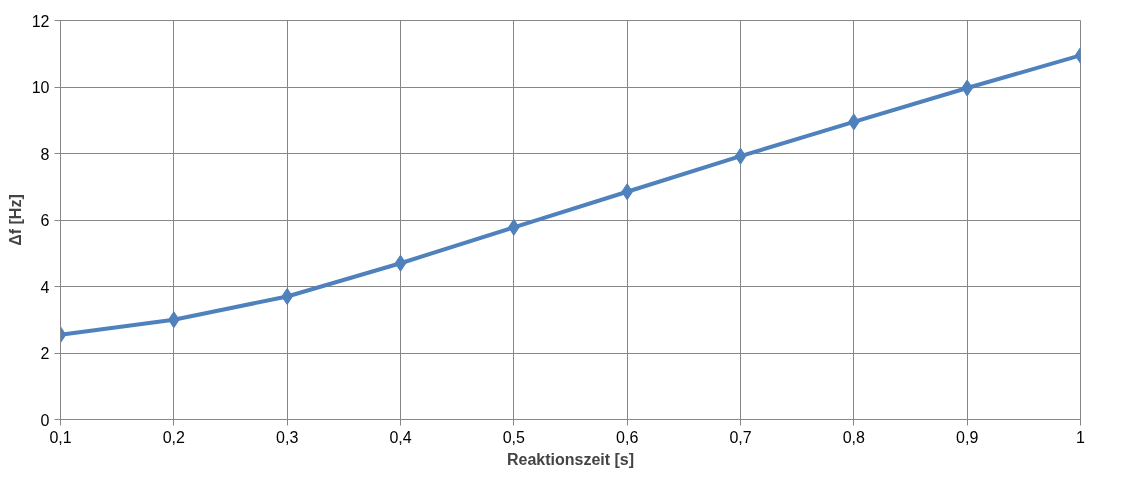  What do you see at coordinates (45, 420) in the screenshot?
I see `y-tick-label: 0` at bounding box center [45, 420].